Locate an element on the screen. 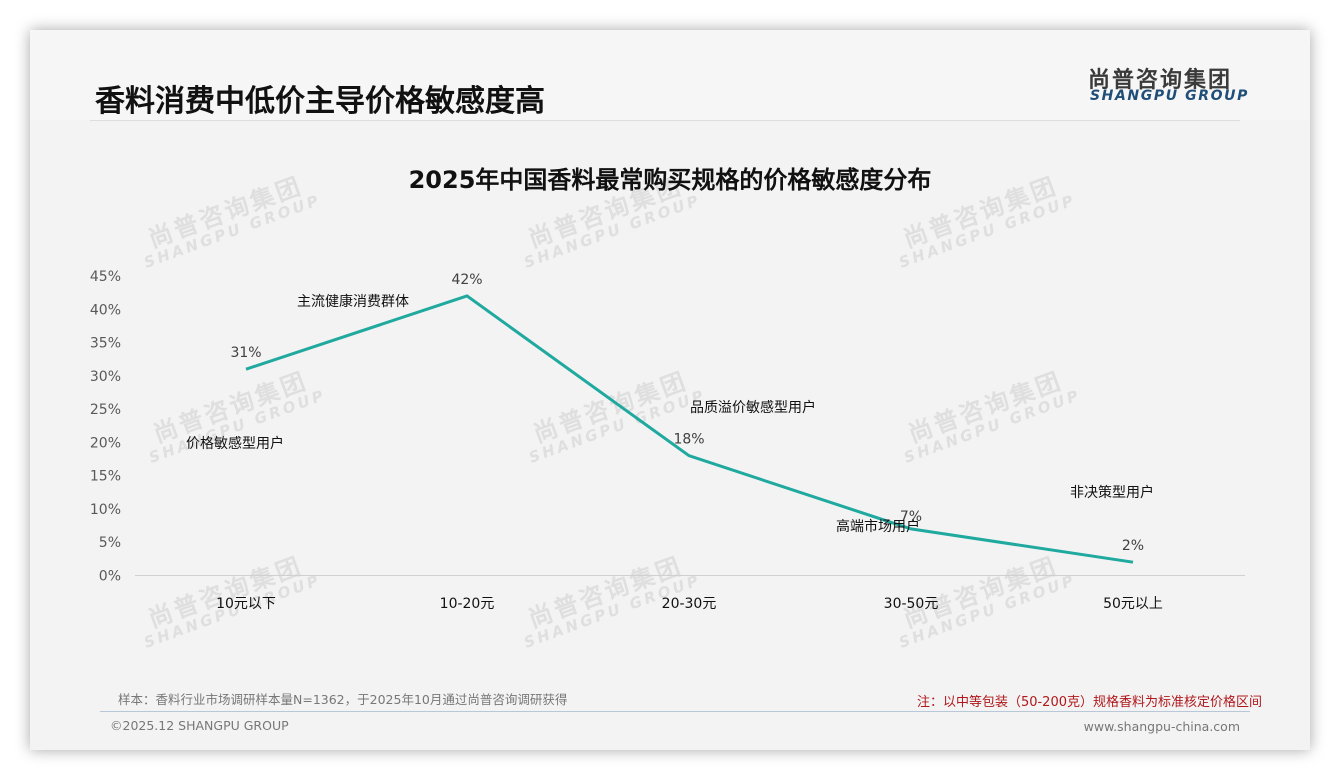 This screenshot has width=1340, height=780. segment-annotation: 价格敏感型用户 is located at coordinates (235, 443).